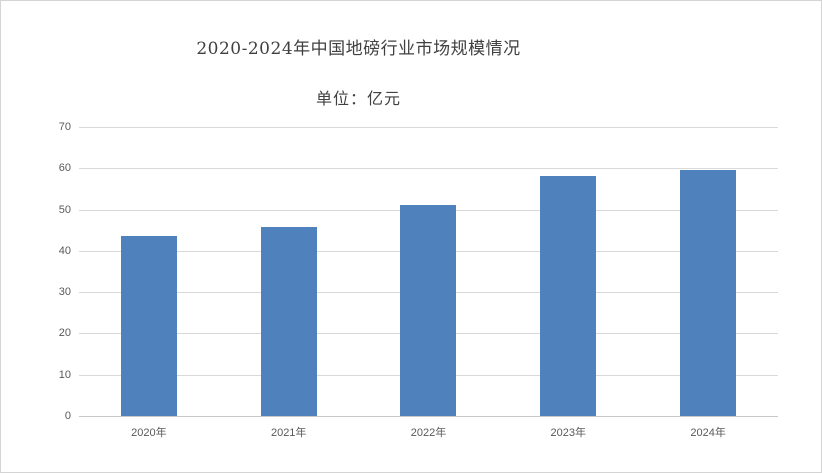 The height and width of the screenshot is (473, 822). I want to click on y-axis-tick-label: 0, so click(67, 416).